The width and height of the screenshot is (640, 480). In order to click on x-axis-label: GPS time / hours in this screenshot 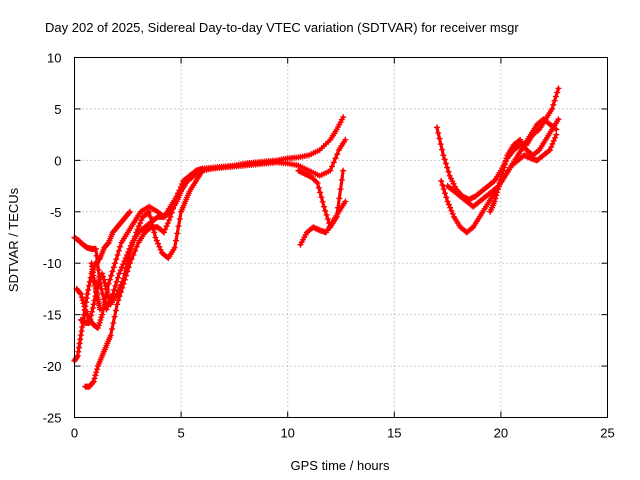, I will do `click(340, 465)`.